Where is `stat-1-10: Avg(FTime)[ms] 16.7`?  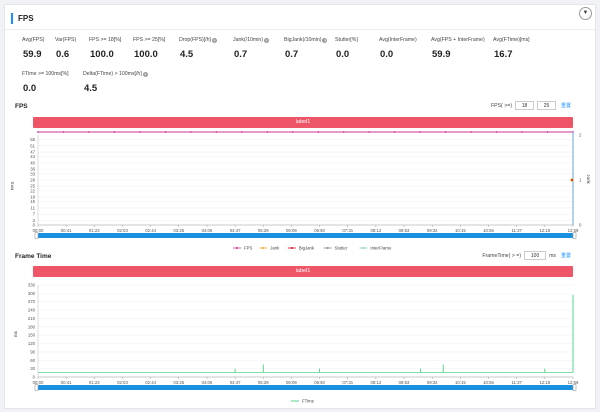 stat-1-10: Avg(FTime)[ms] 16.7 is located at coordinates (511, 48).